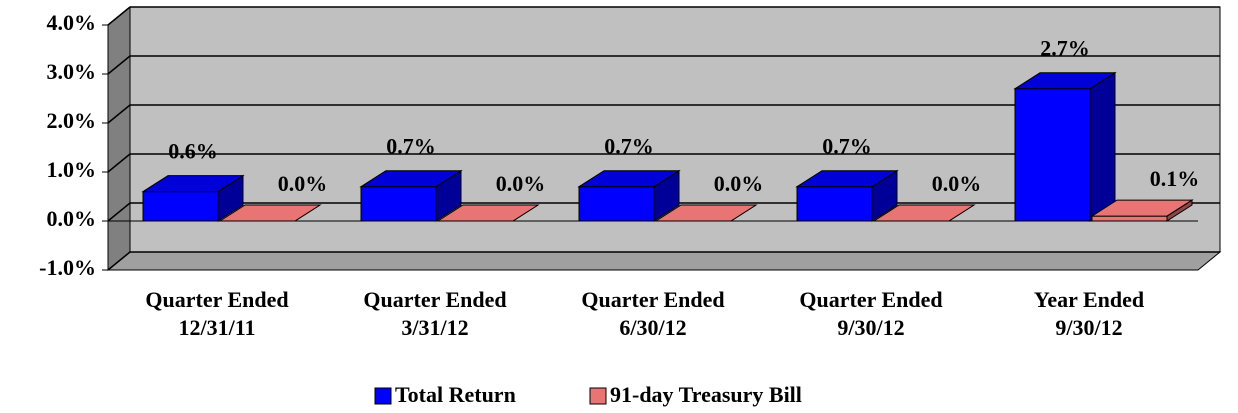 The width and height of the screenshot is (1238, 413). Describe the element at coordinates (1102, 146) in the screenshot. I see `bar-side` at that location.